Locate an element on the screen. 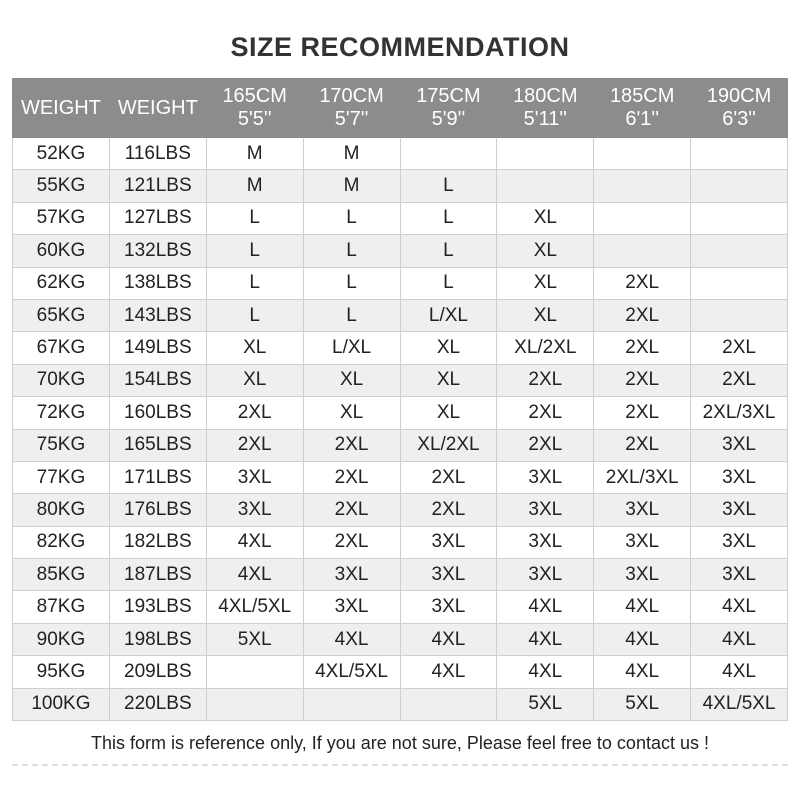  table-cell: 55KG is located at coordinates (61, 186).